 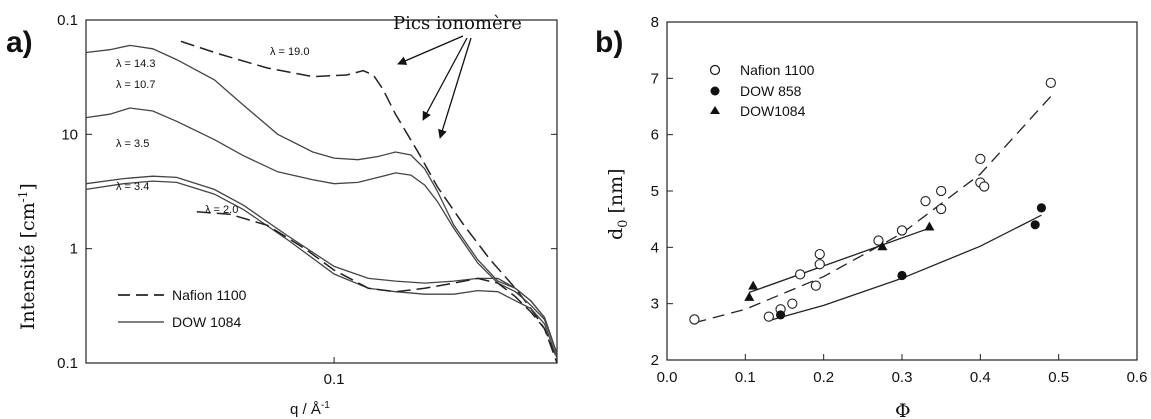 What do you see at coordinates (206, 322) in the screenshot?
I see `legend-dow-1084-label: DOW 1084` at bounding box center [206, 322].